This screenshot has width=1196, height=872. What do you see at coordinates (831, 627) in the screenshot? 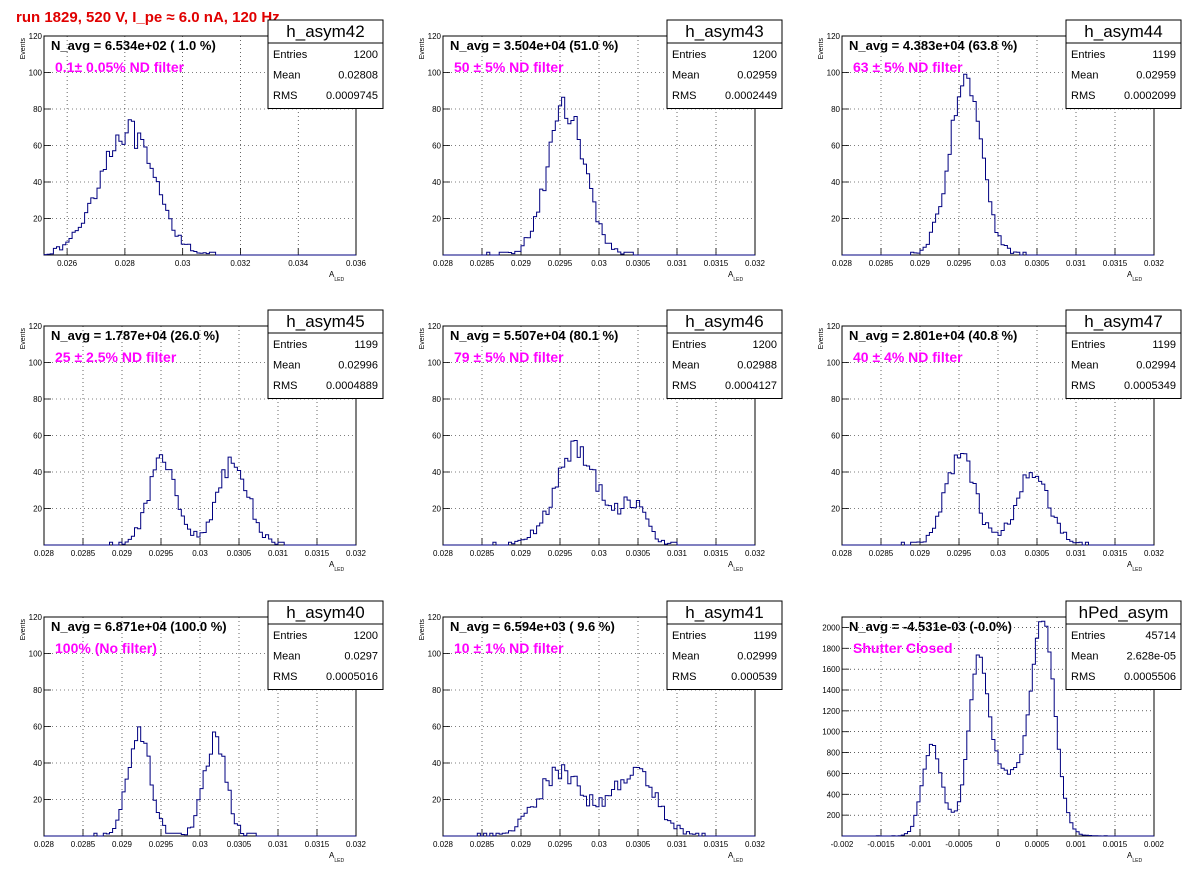
I see `y-tick-label: 2000` at bounding box center [831, 627].